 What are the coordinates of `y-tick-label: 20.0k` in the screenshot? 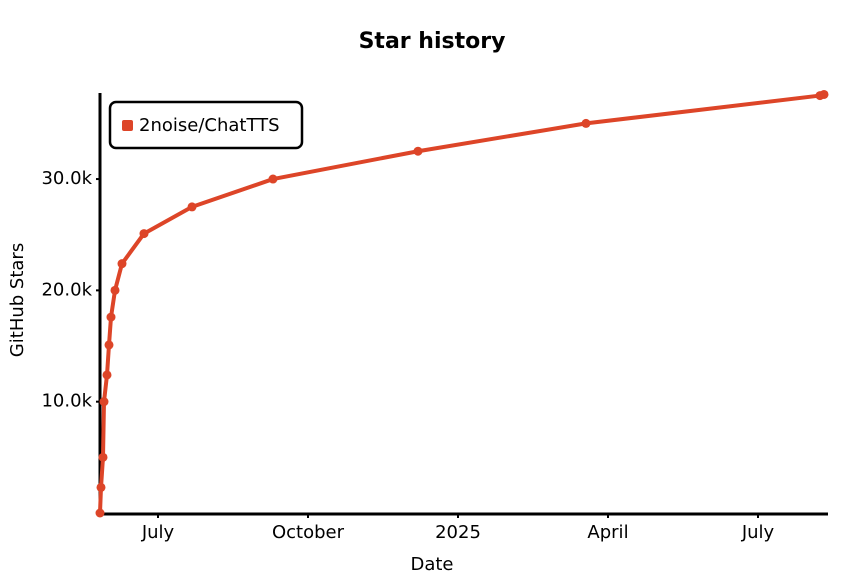 It's located at (66, 289).